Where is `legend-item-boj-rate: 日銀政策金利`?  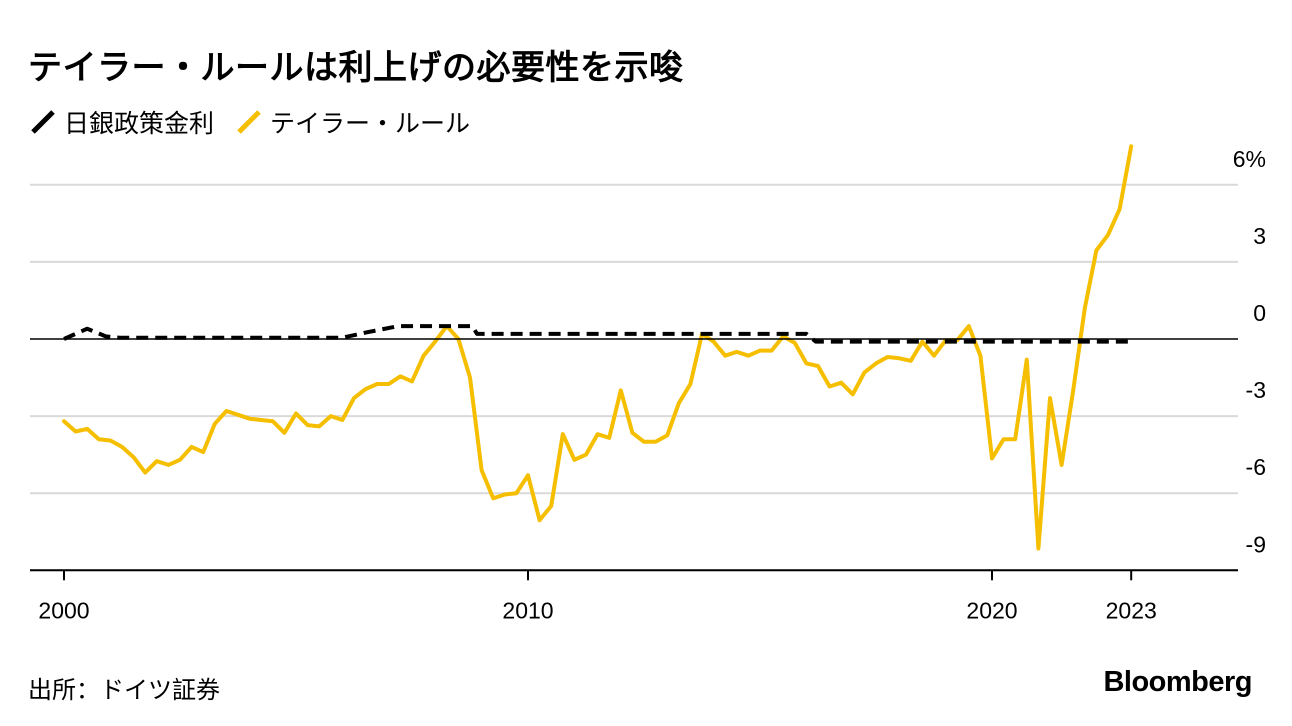 legend-item-boj-rate: 日銀政策金利 is located at coordinates (122, 122).